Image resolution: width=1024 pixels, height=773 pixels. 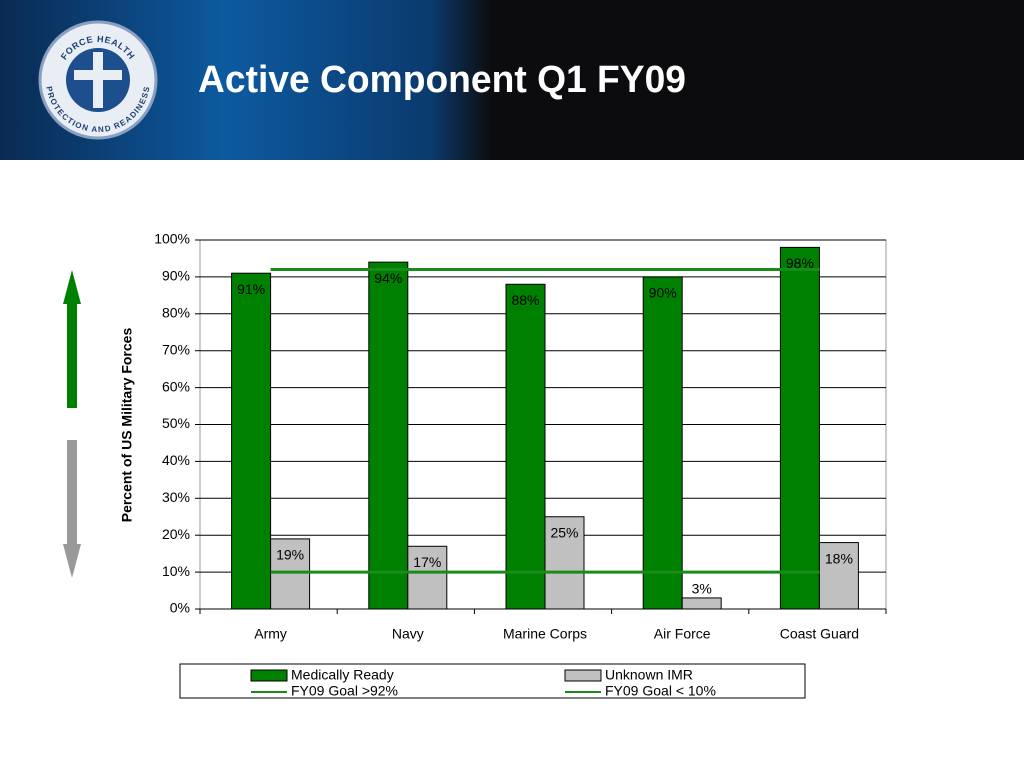 I want to click on y-tick-label: 80%, so click(x=176, y=313).